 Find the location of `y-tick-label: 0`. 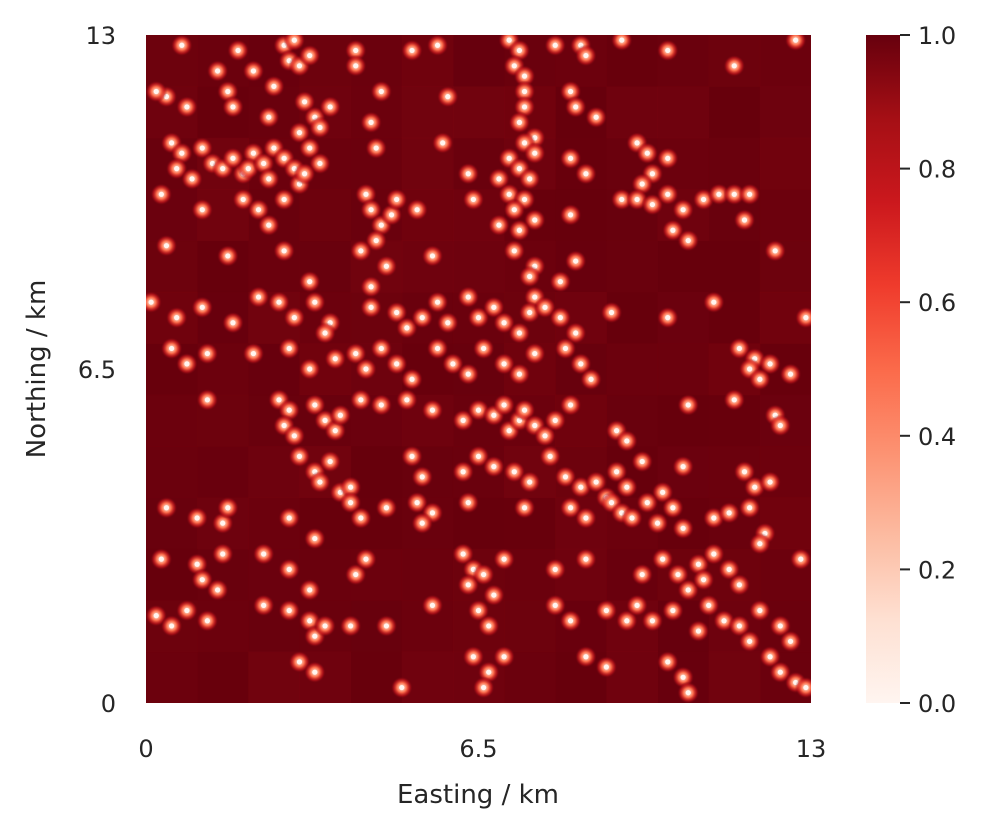

y-tick-label: 0 is located at coordinates (108, 704).